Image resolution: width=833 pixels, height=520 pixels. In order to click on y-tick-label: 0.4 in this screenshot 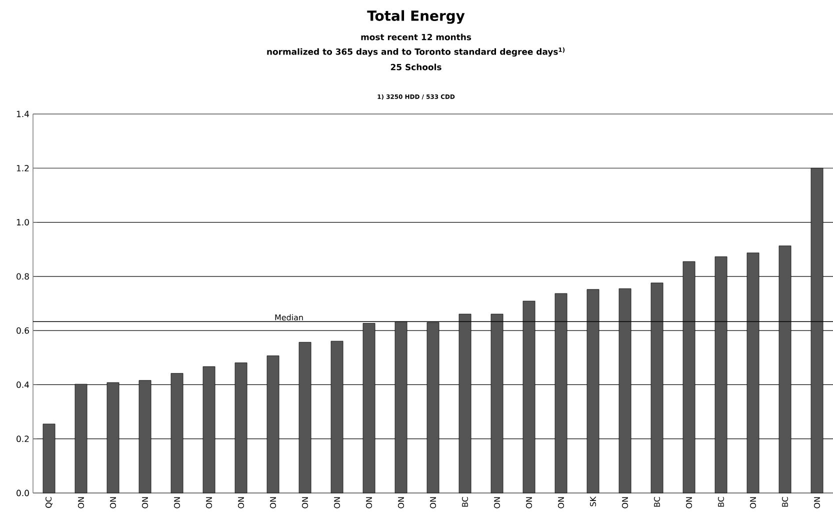, I will do `click(23, 385)`.